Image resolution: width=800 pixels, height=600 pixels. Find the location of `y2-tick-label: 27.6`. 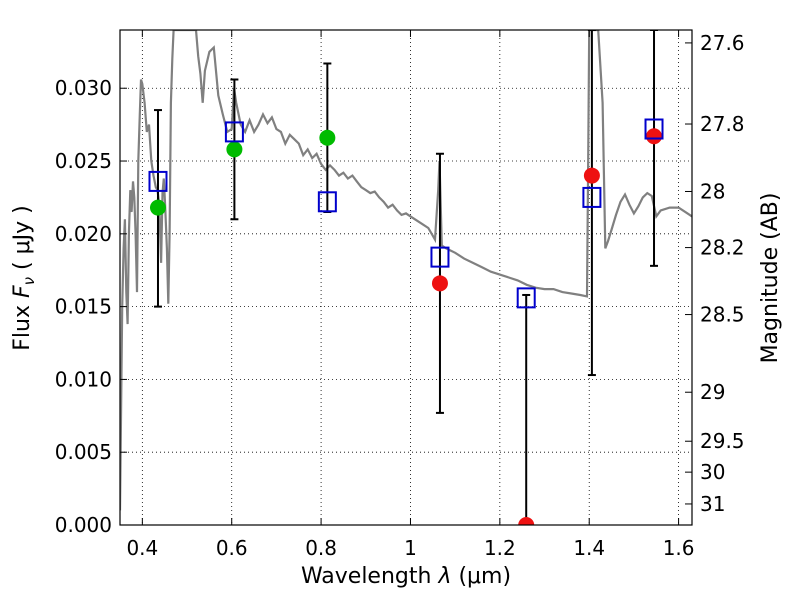

y2-tick-label: 27.6 is located at coordinates (722, 43).